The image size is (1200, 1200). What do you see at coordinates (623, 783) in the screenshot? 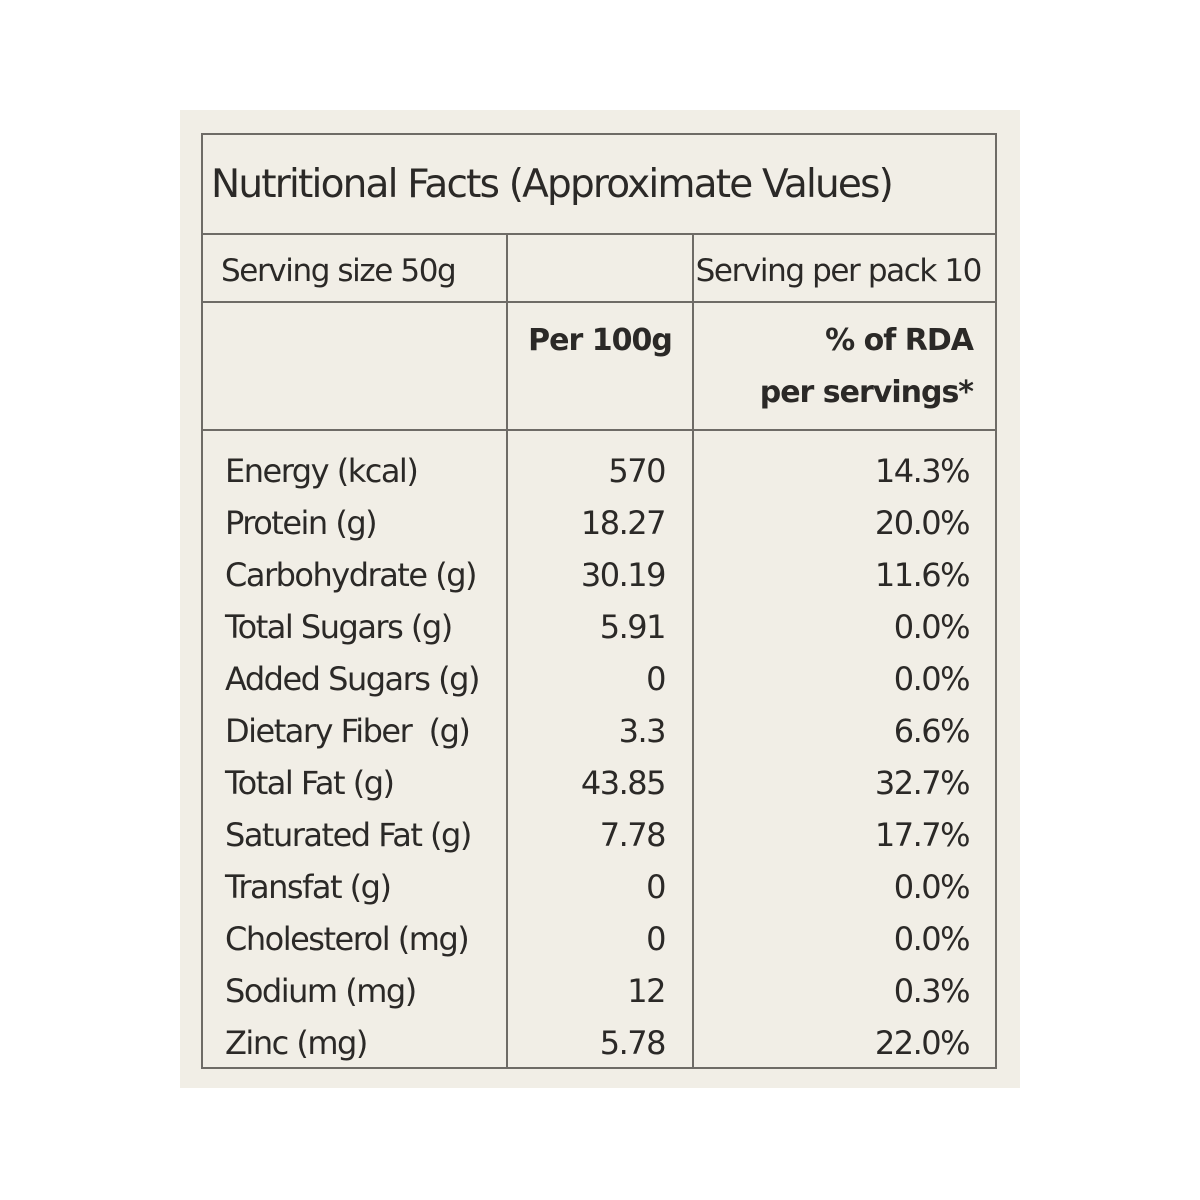
I see `per-100g-value: 43.85` at bounding box center [623, 783].